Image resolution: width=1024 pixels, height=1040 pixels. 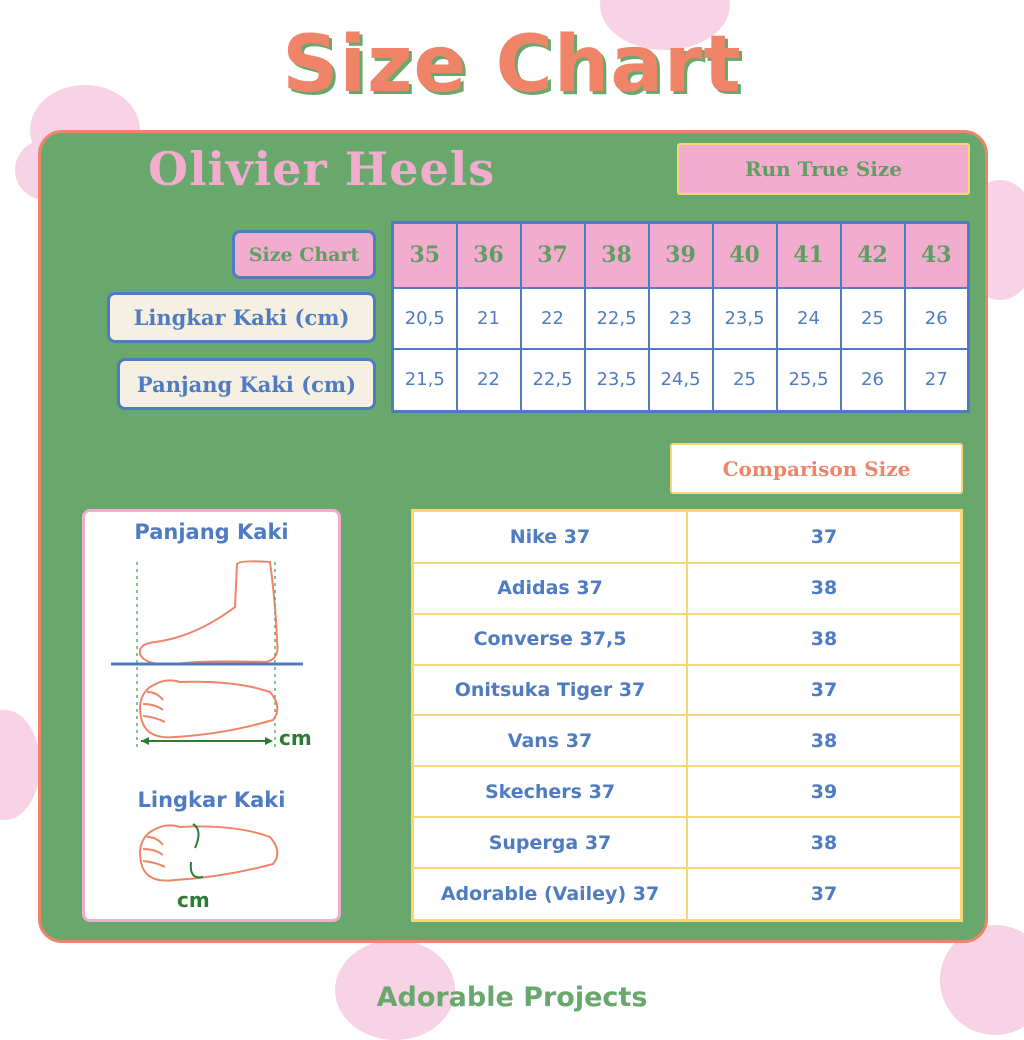 I want to click on comparison-row: Superga 37 38, so click(x=687, y=843).